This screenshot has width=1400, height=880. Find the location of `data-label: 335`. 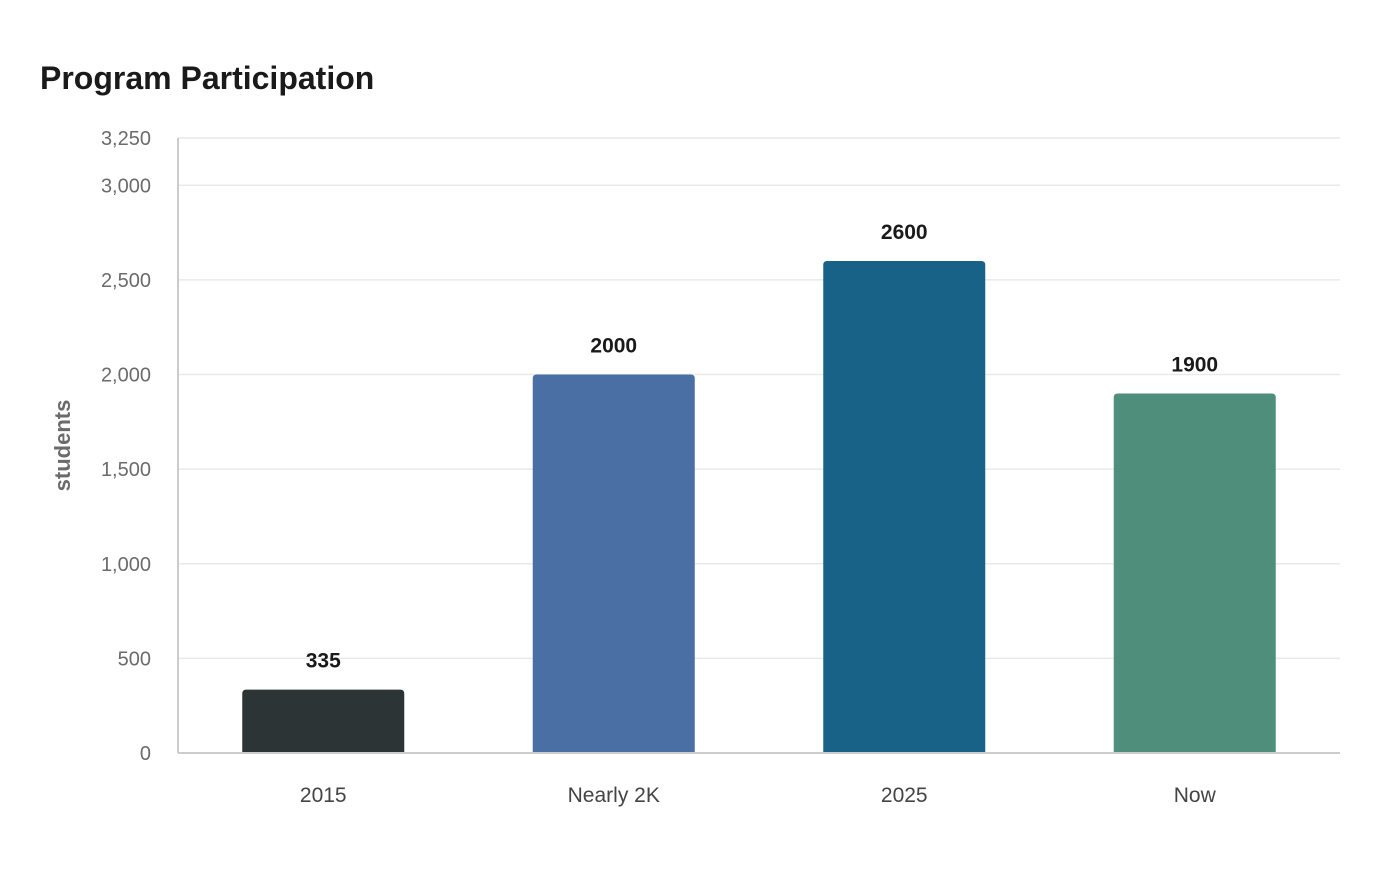

data-label: 335 is located at coordinates (323, 661).